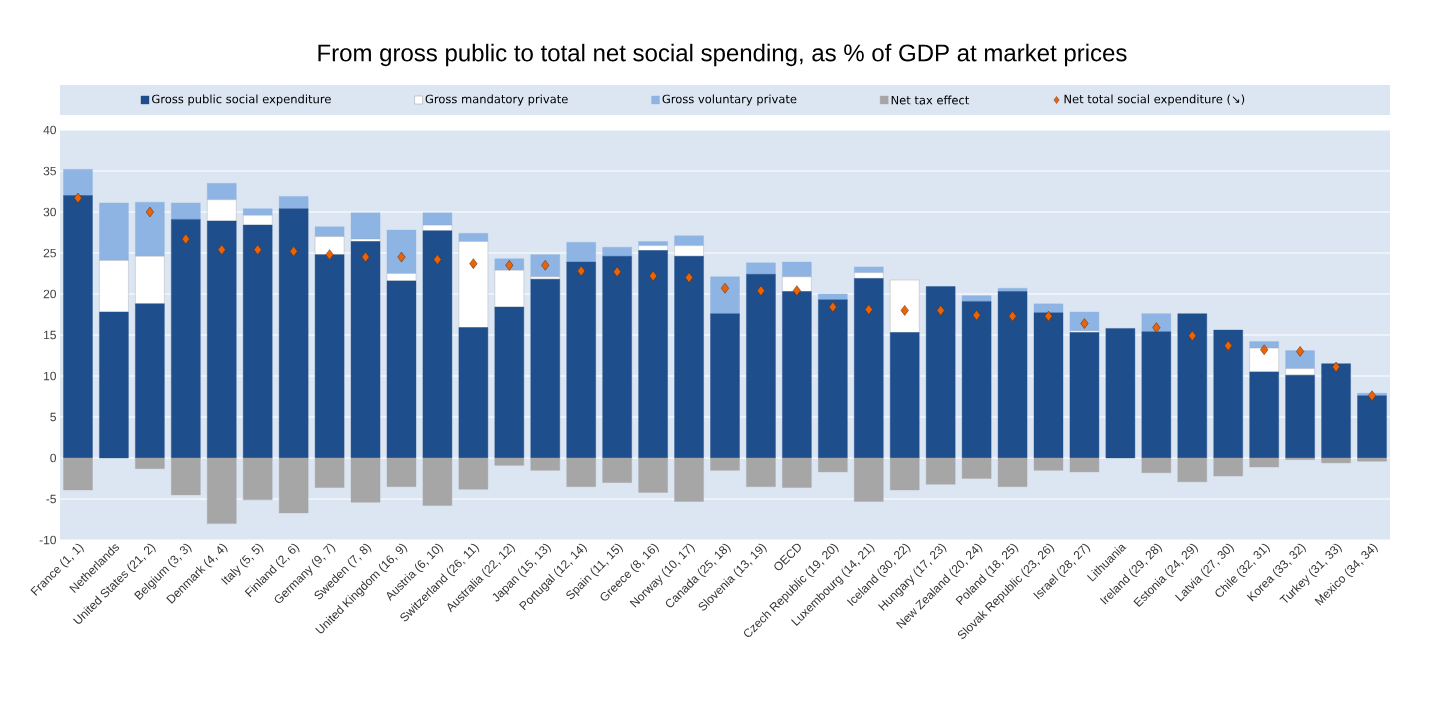  Describe the element at coordinates (722, 55) in the screenshot. I see `chart-title: From gross public to total net social spending, as % of GDP at market prices` at that location.